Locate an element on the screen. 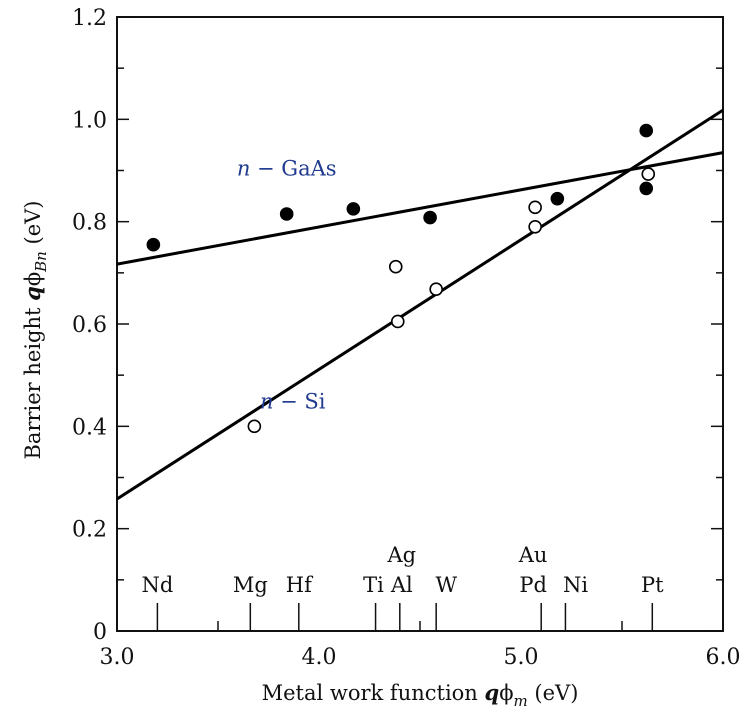  x-tick-label: 3.0 is located at coordinates (117, 657).